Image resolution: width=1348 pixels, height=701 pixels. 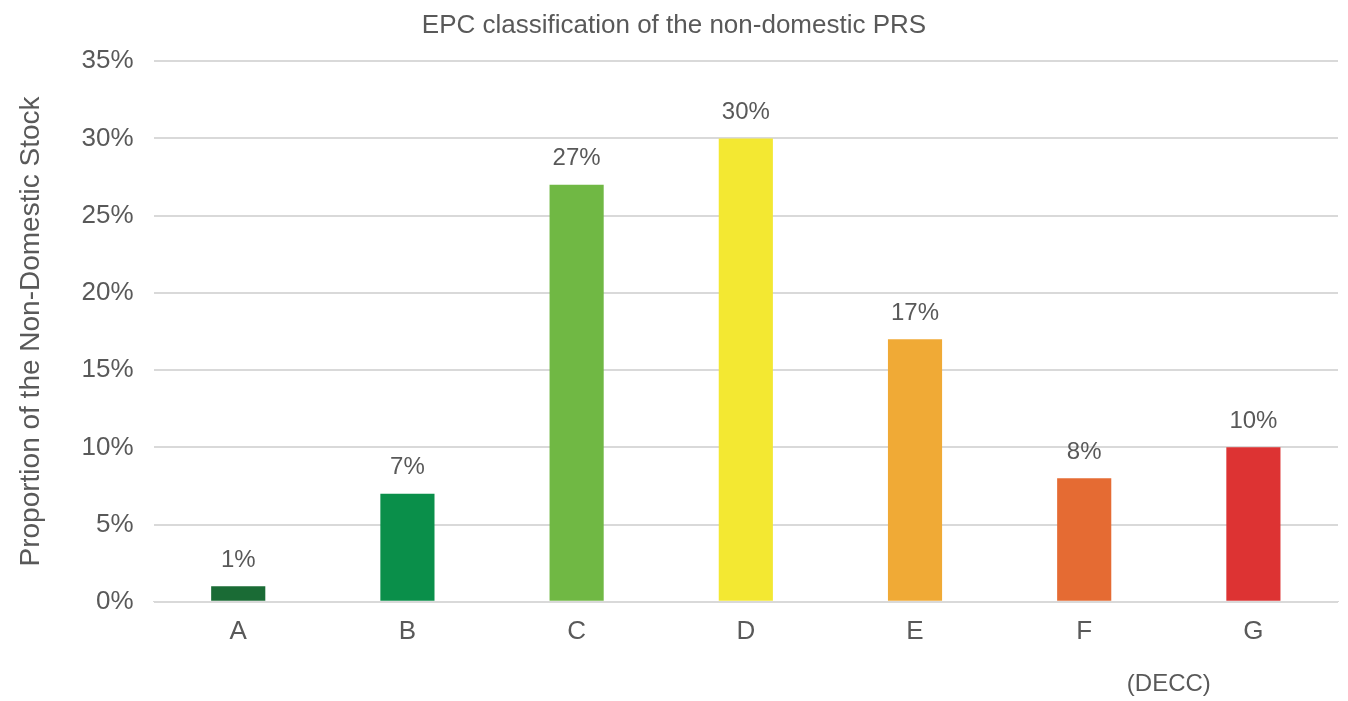 What do you see at coordinates (107, 291) in the screenshot?
I see `y-tick-label: 20%` at bounding box center [107, 291].